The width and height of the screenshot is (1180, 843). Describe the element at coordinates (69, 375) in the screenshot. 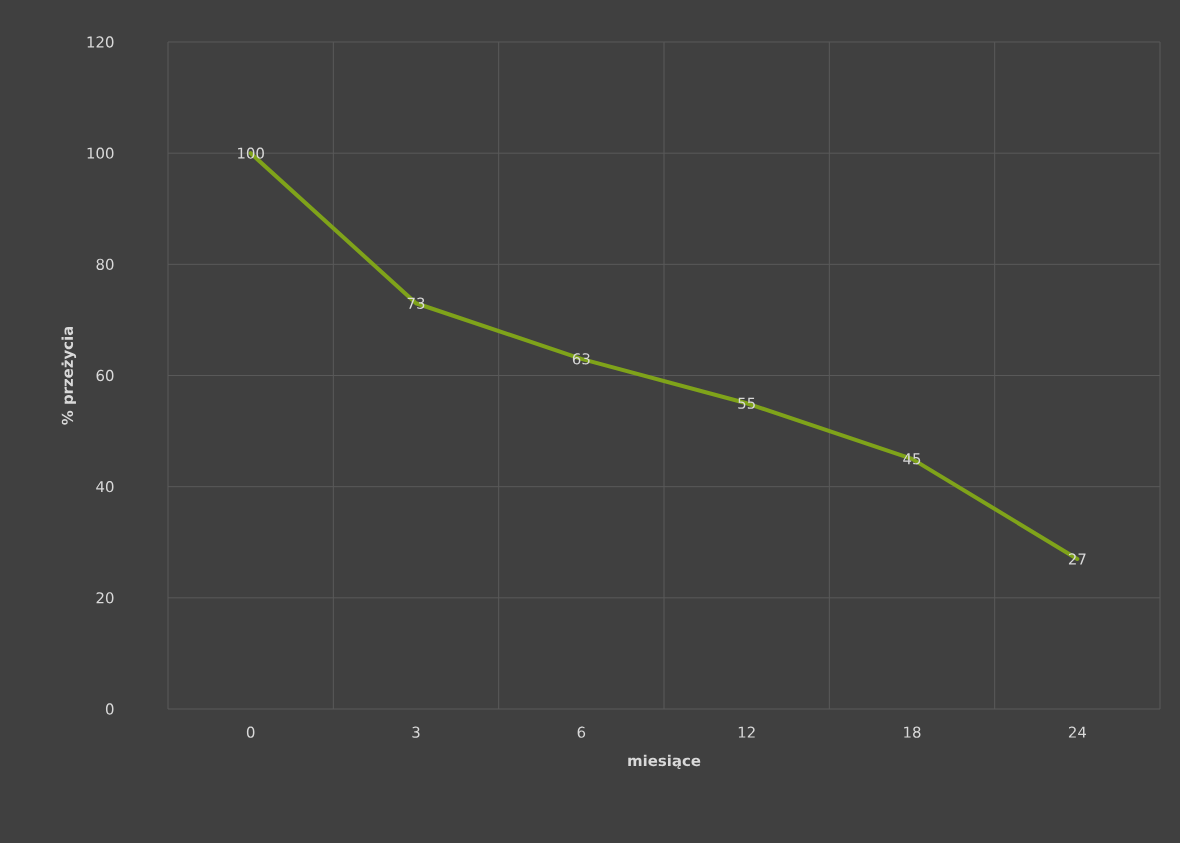

I see `y-axis-title: % przeżycia` at that location.